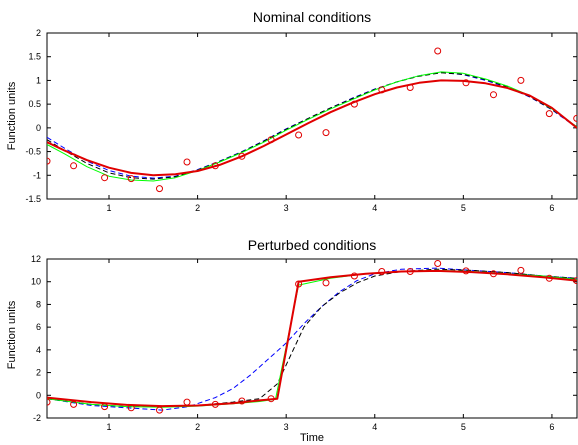  What do you see at coordinates (33, 152) in the screenshot?
I see `y-tick-label: -0.5` at bounding box center [33, 152].